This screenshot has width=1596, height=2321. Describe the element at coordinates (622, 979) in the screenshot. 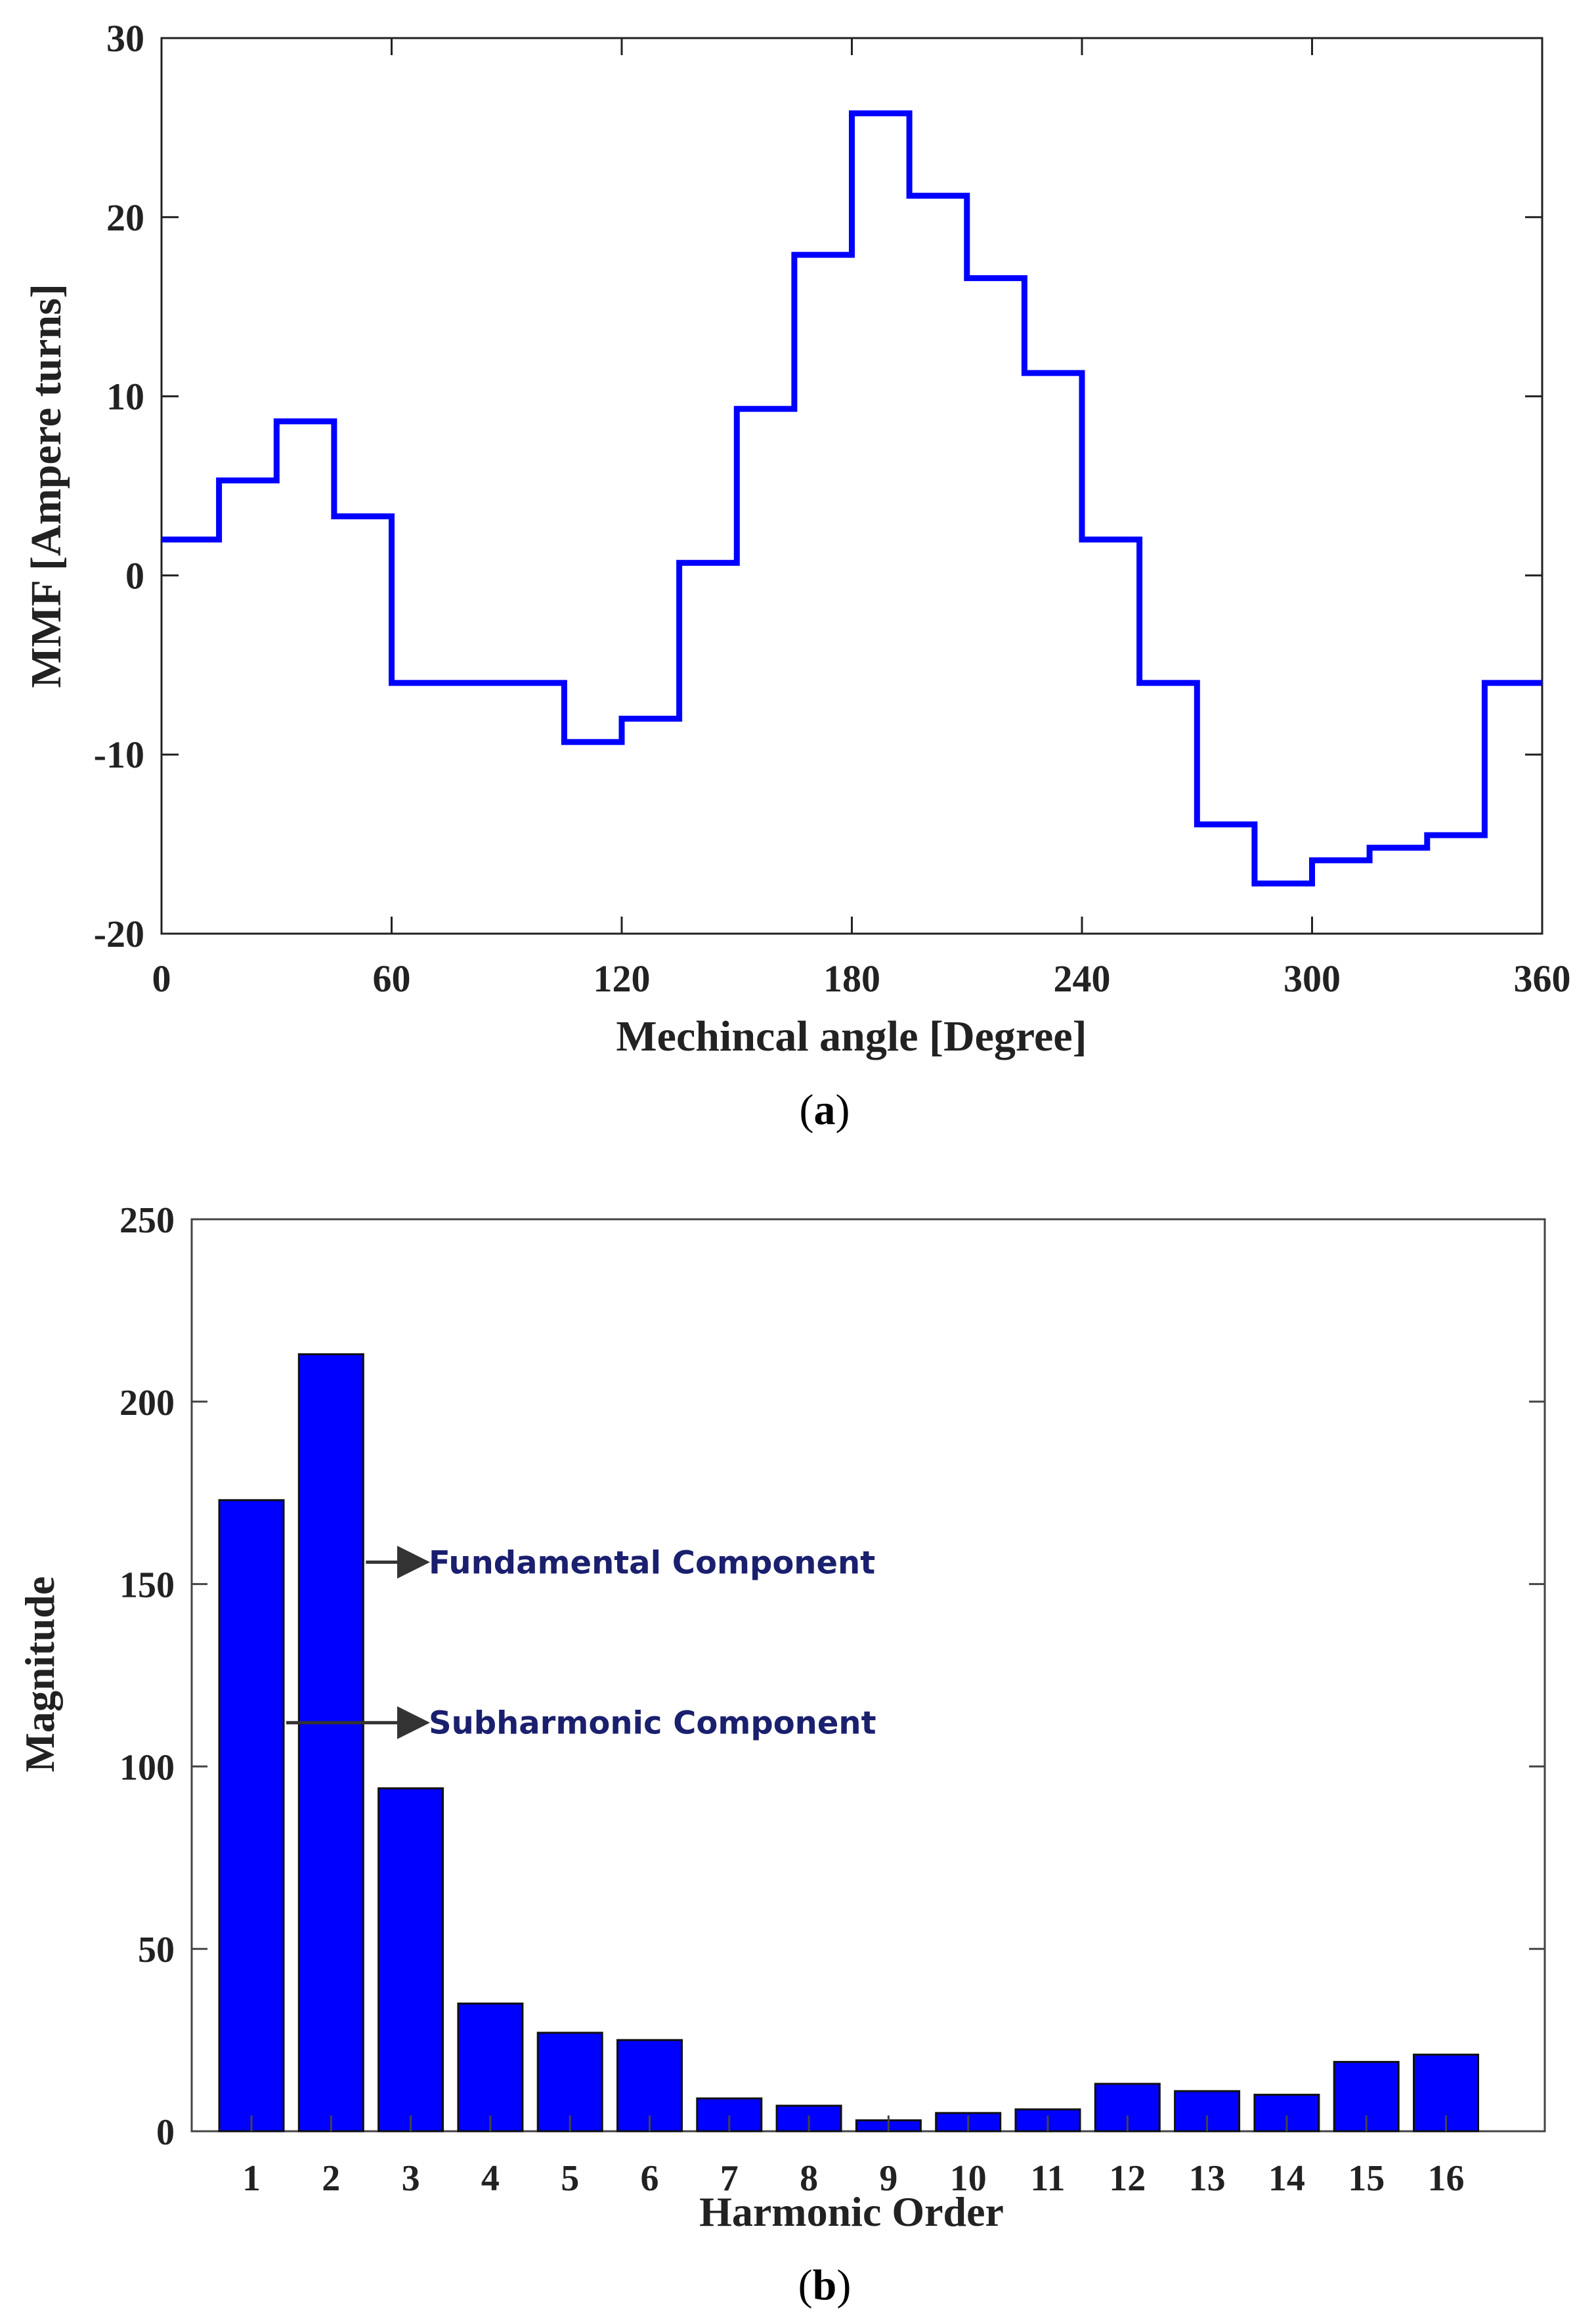

I see `chart-a-x-tick-label: 120` at that location.